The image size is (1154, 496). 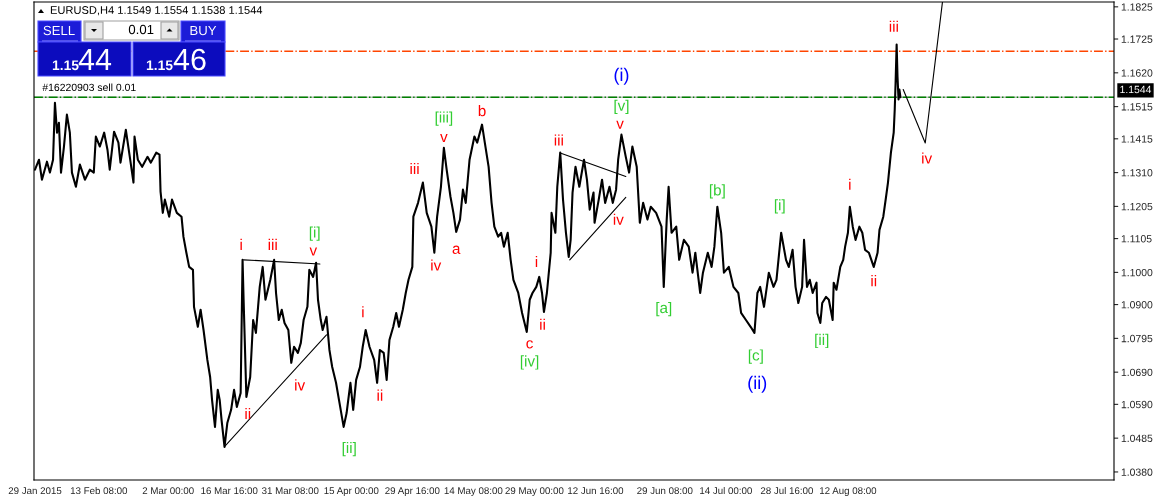 I want to click on x-tick-label: 13 Feb 08:00, so click(x=99, y=490).